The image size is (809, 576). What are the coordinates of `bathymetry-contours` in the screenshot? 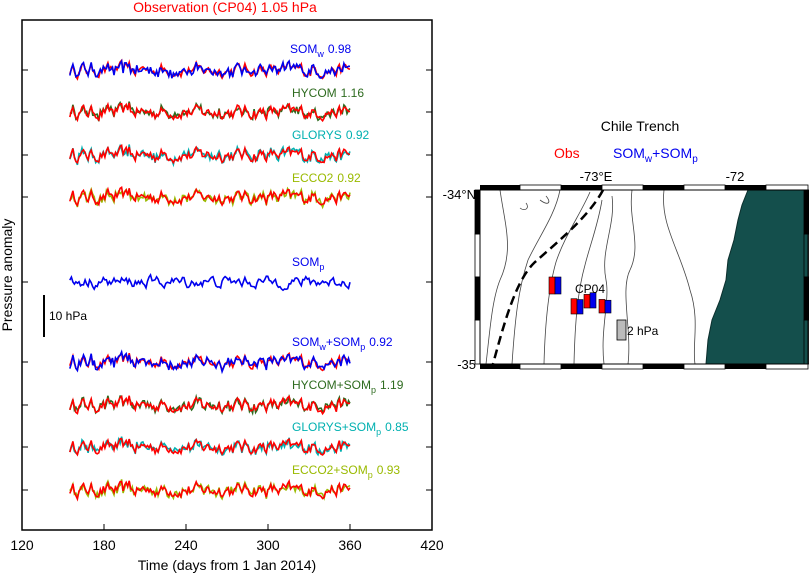 It's located at (590, 277).